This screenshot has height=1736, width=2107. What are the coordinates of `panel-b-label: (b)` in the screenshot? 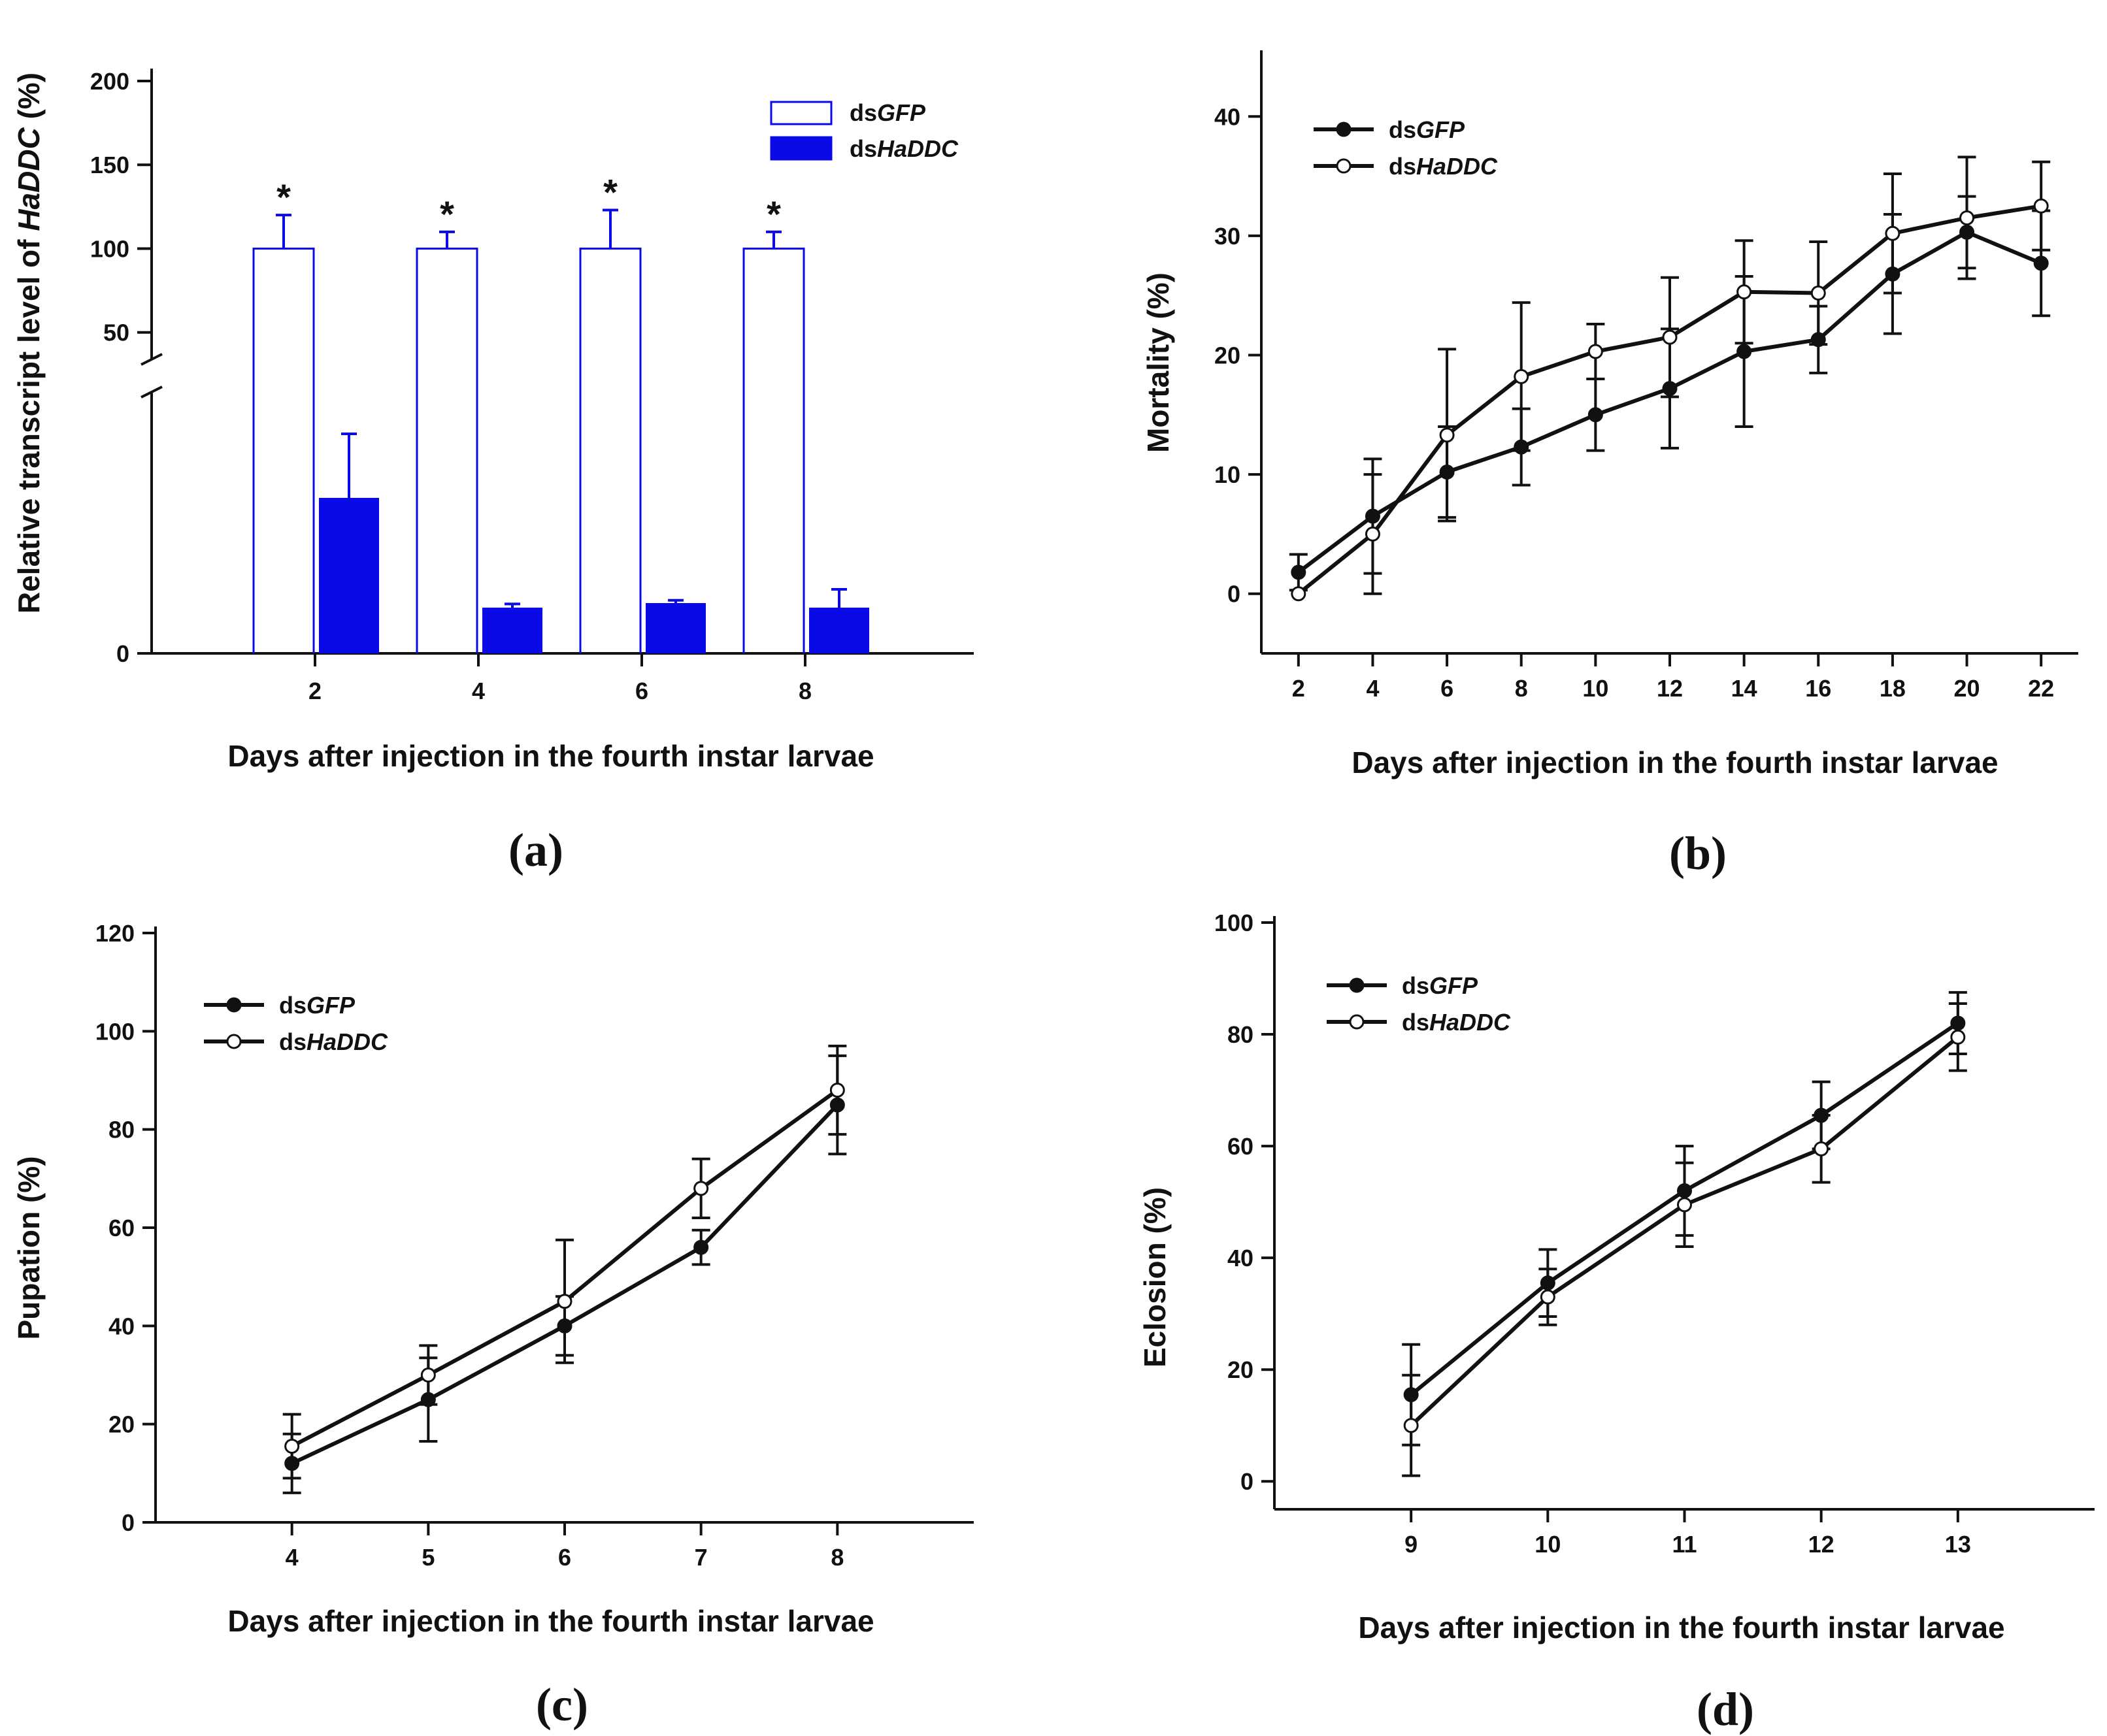 It's located at (1698, 853).